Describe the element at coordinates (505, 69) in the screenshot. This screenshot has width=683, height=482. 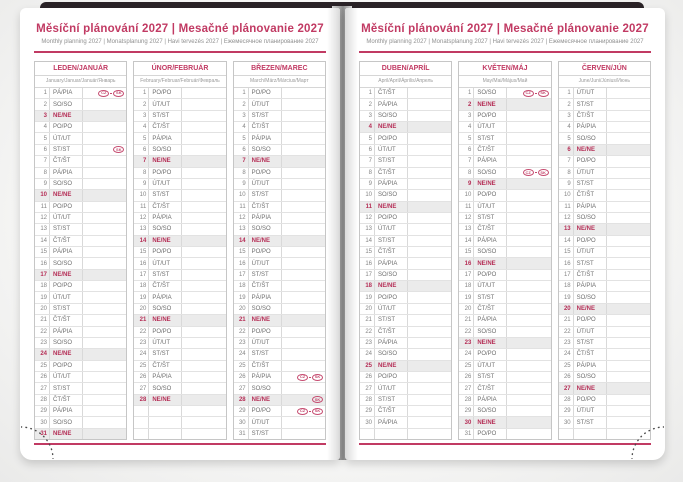
I see `month-name-label: KVĚTEN/MÁJ` at that location.